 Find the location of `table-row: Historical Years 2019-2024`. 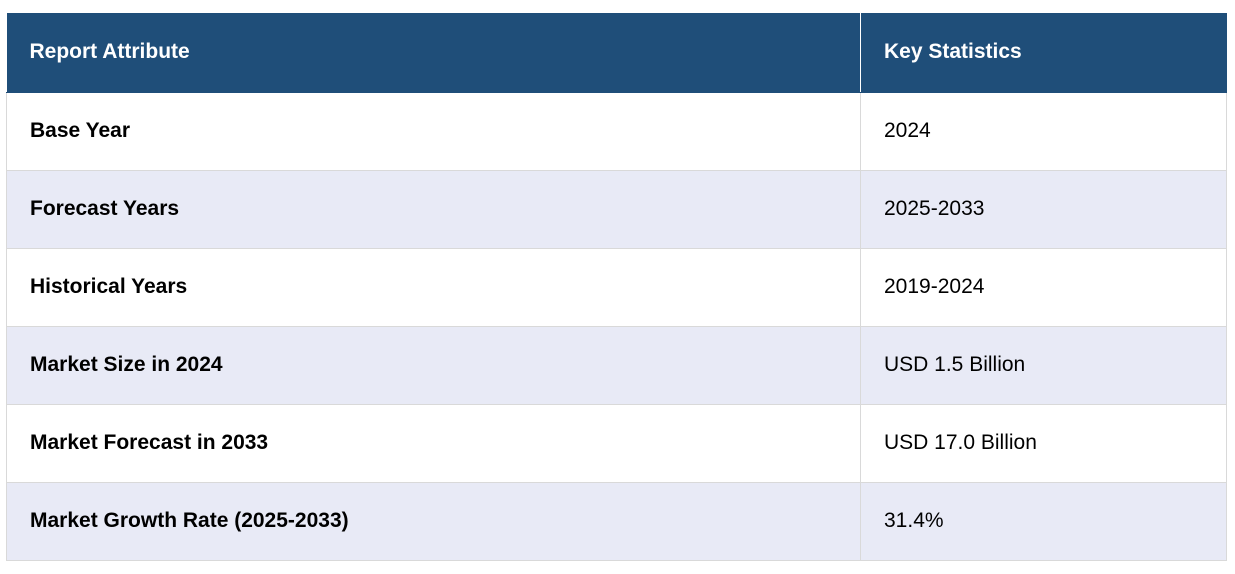

table-row: Historical Years 2019-2024 is located at coordinates (616, 287).